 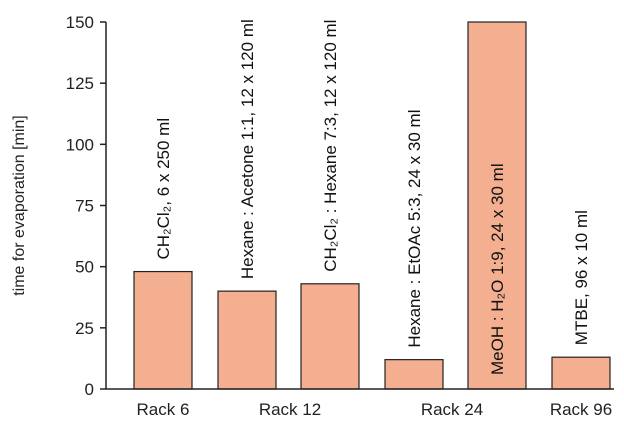 What do you see at coordinates (89, 389) in the screenshot?
I see `y-tick-label: 0` at bounding box center [89, 389].